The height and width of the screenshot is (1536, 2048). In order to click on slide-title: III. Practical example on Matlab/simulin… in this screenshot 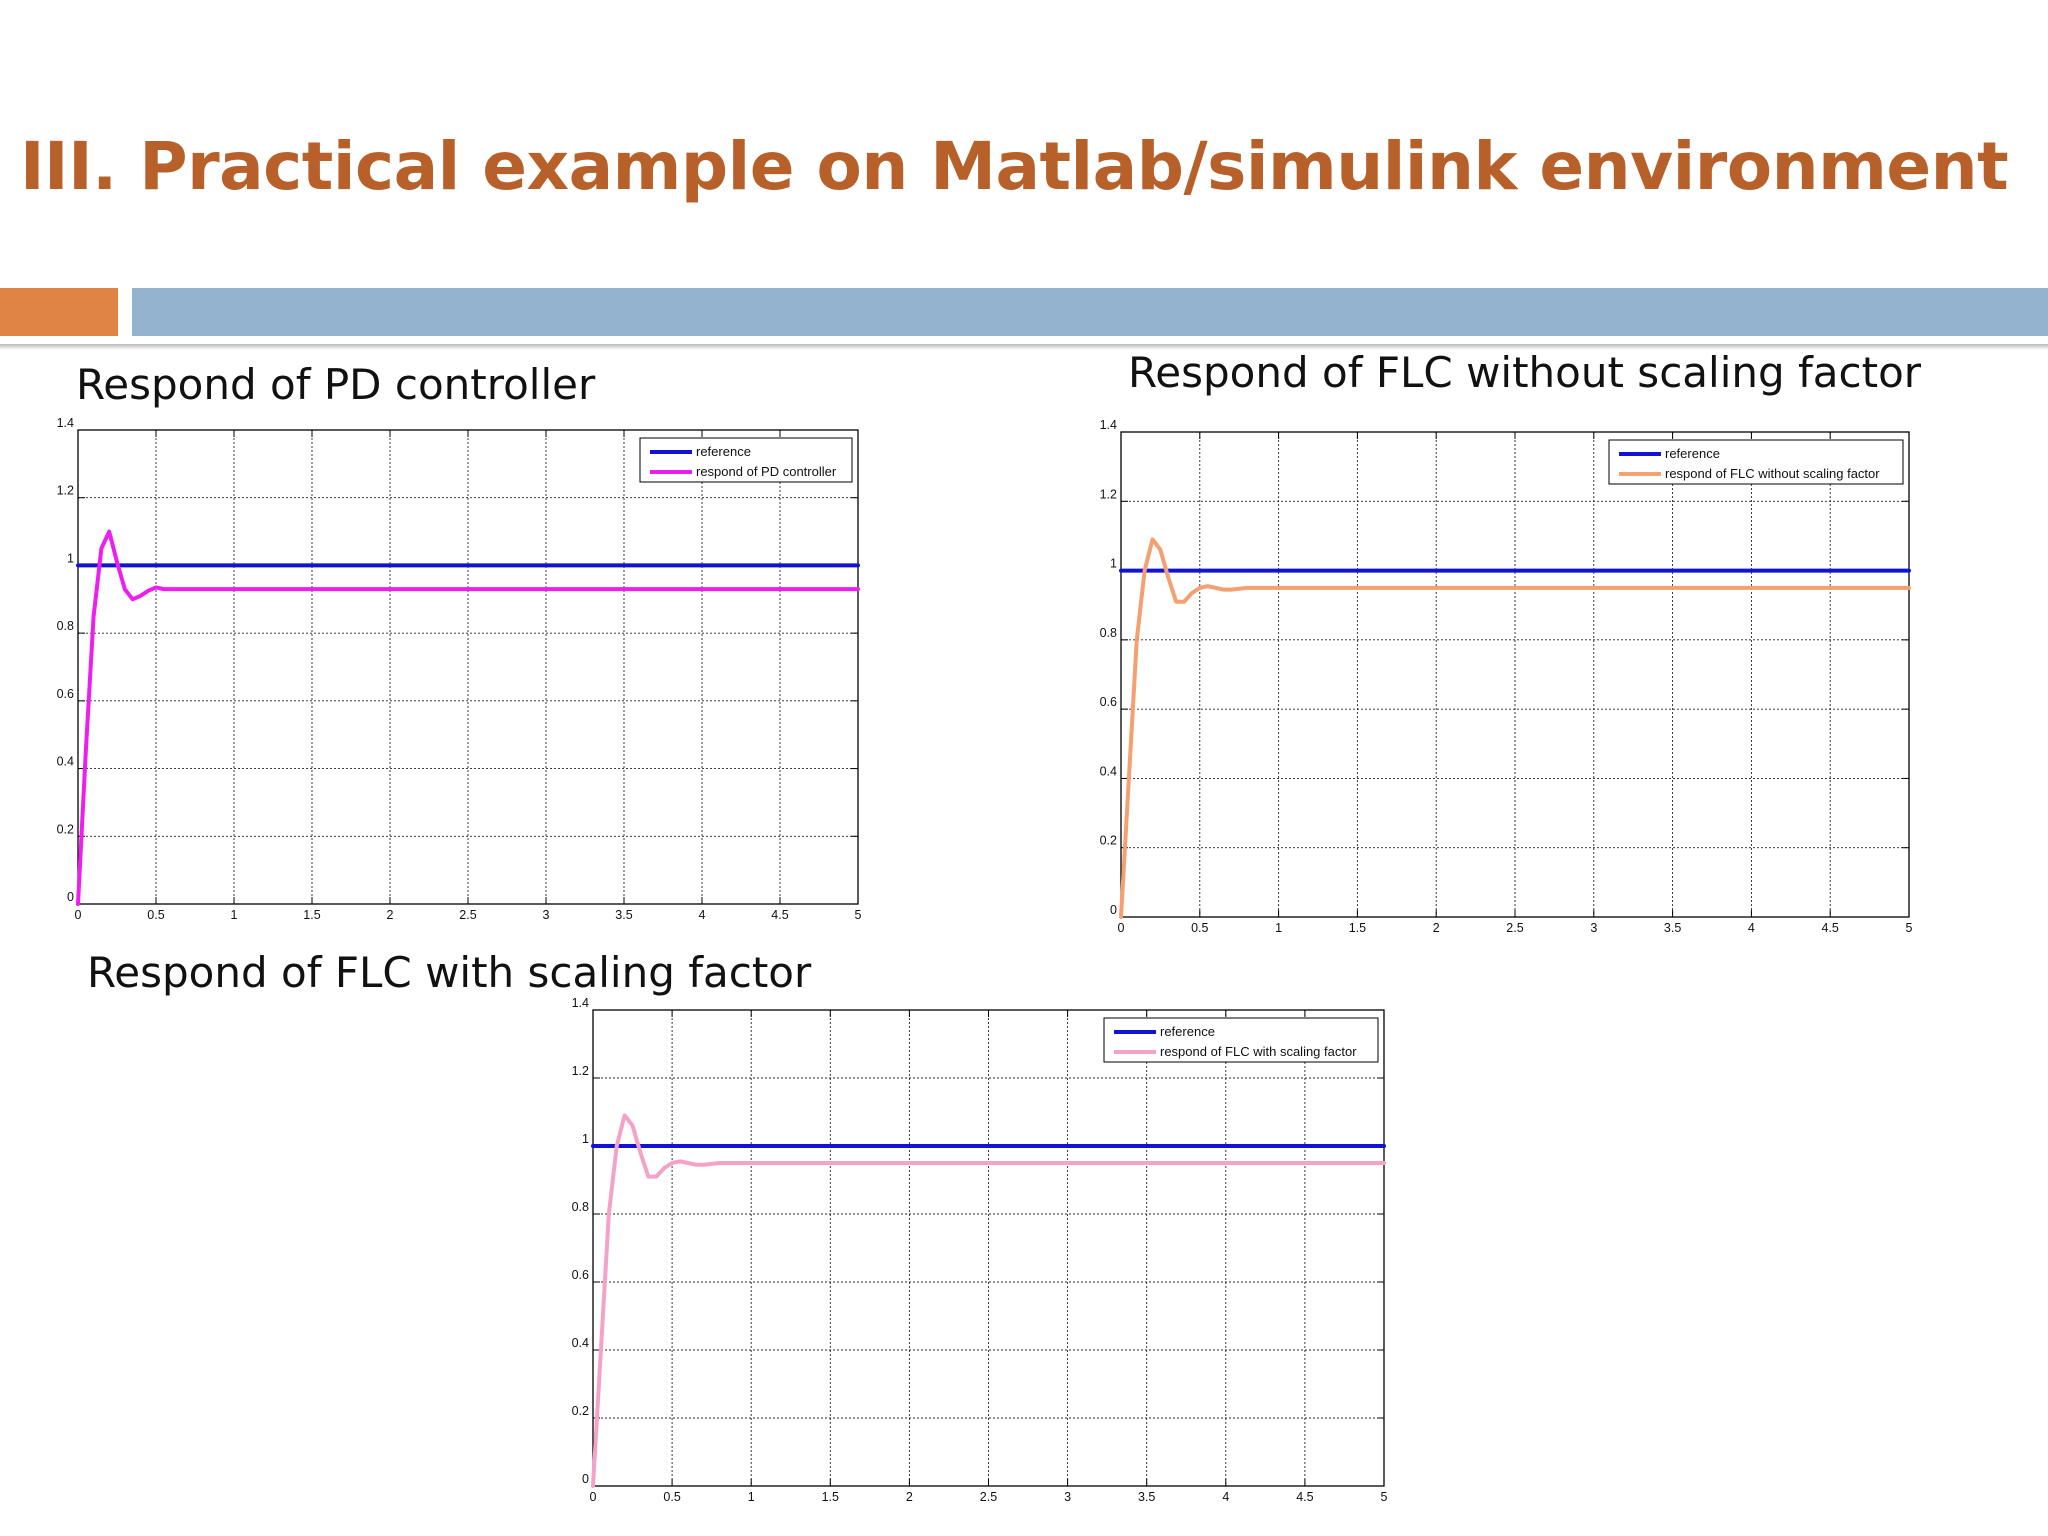, I will do `click(1014, 166)`.